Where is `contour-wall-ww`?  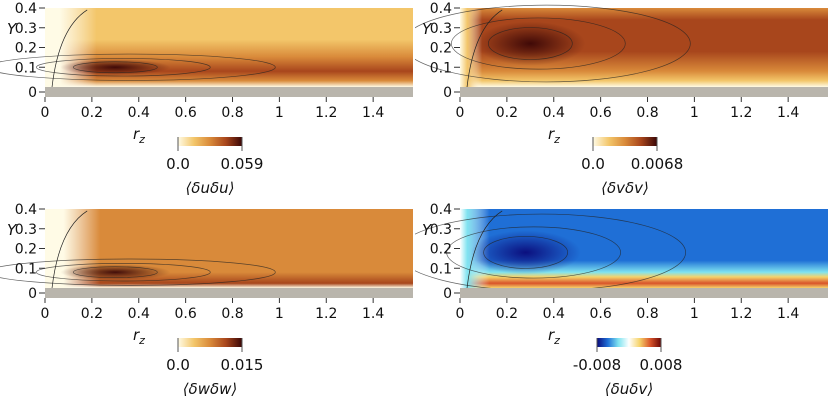
contour-wall-ww is located at coordinates (69, 249).